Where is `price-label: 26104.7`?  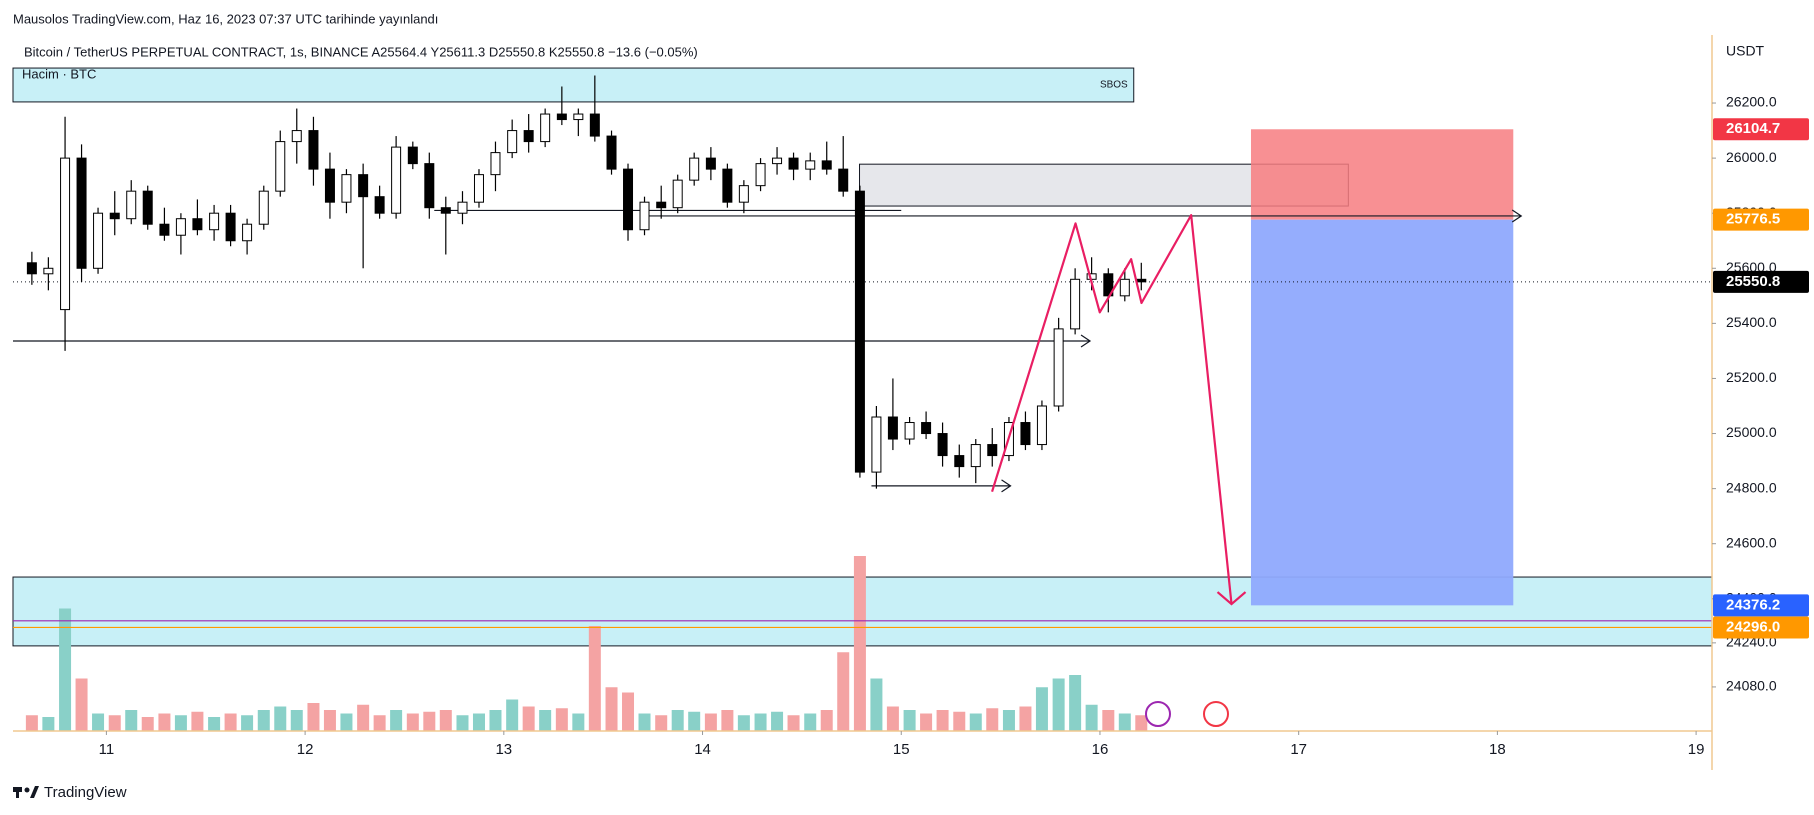
price-label: 26104.7 is located at coordinates (1753, 128).